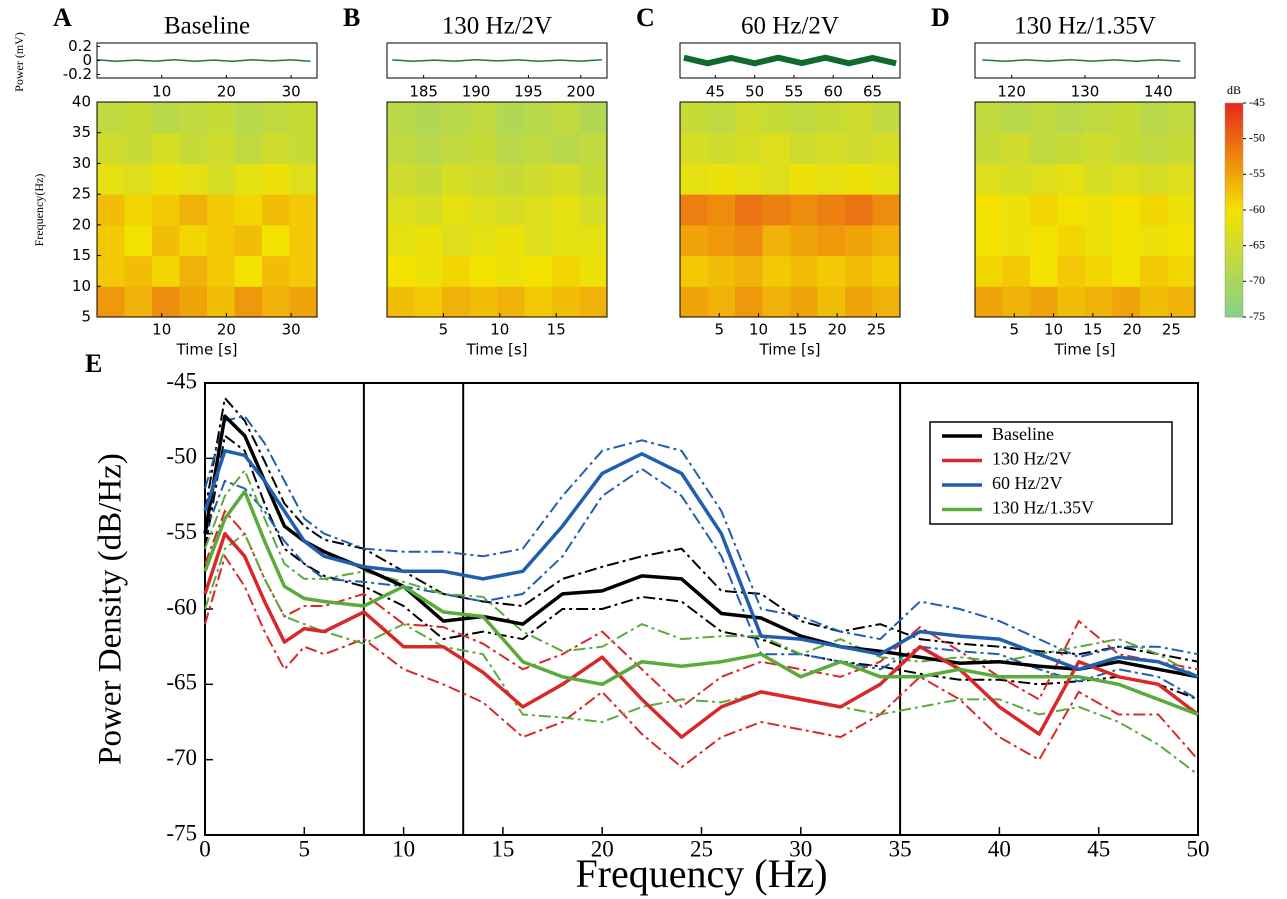 The image size is (1287, 899). Describe the element at coordinates (80, 46) in the screenshot. I see `trace-y-tick-label: 0.2` at that location.